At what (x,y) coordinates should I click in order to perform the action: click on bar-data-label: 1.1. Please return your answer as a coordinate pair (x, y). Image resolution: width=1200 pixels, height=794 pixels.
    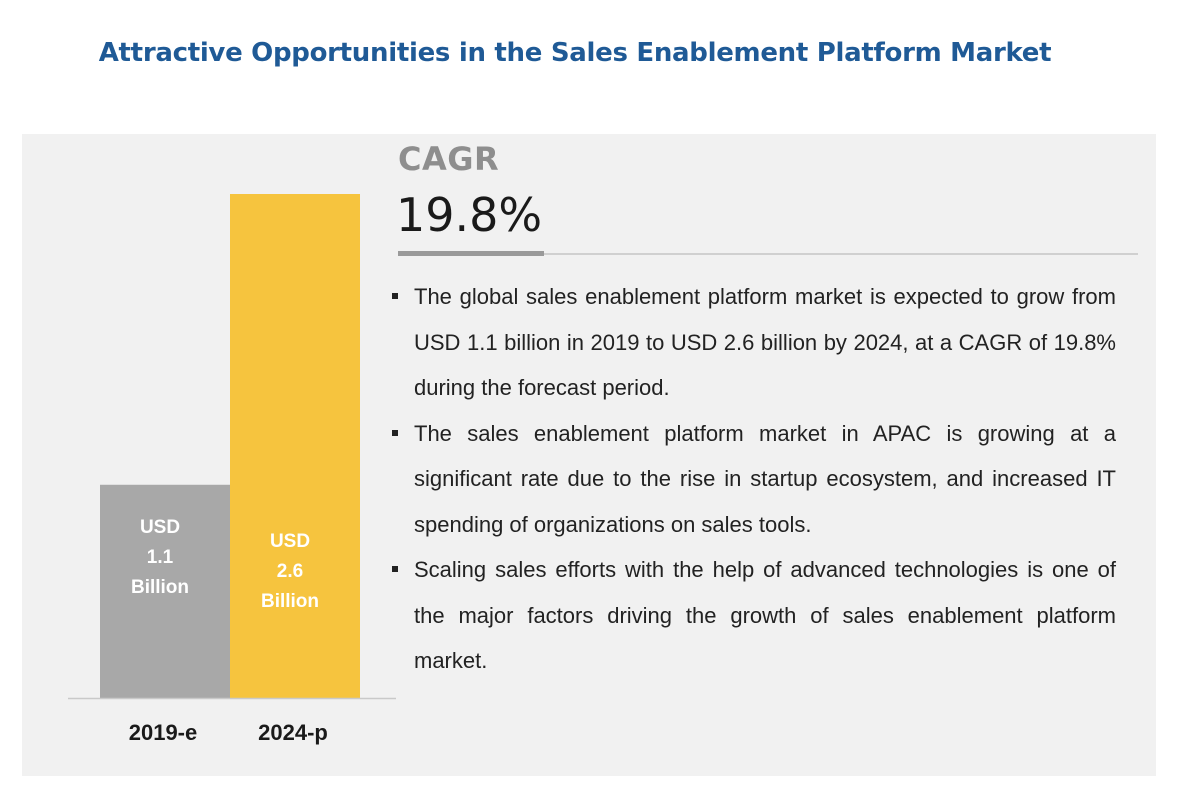
    Looking at the image, I should click on (160, 557).